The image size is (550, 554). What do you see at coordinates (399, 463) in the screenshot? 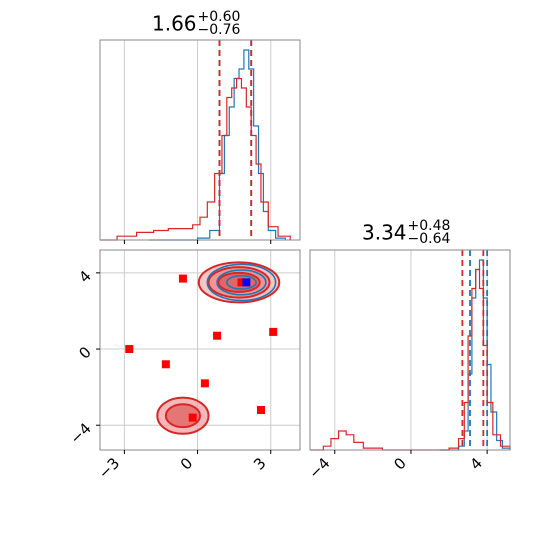
I see `panel3-xtick-label-1: 0` at bounding box center [399, 463].